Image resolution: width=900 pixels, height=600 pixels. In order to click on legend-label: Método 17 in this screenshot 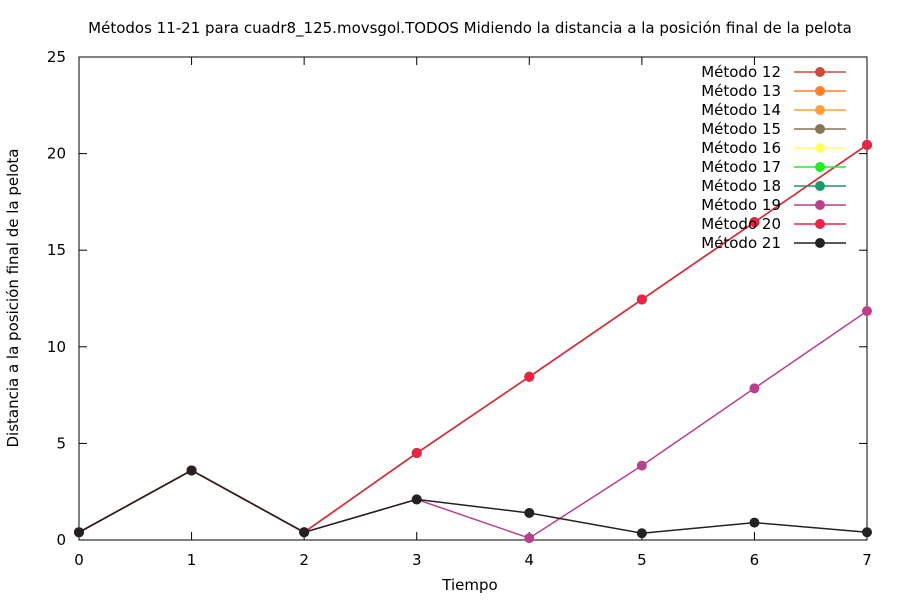, I will do `click(741, 167)`.